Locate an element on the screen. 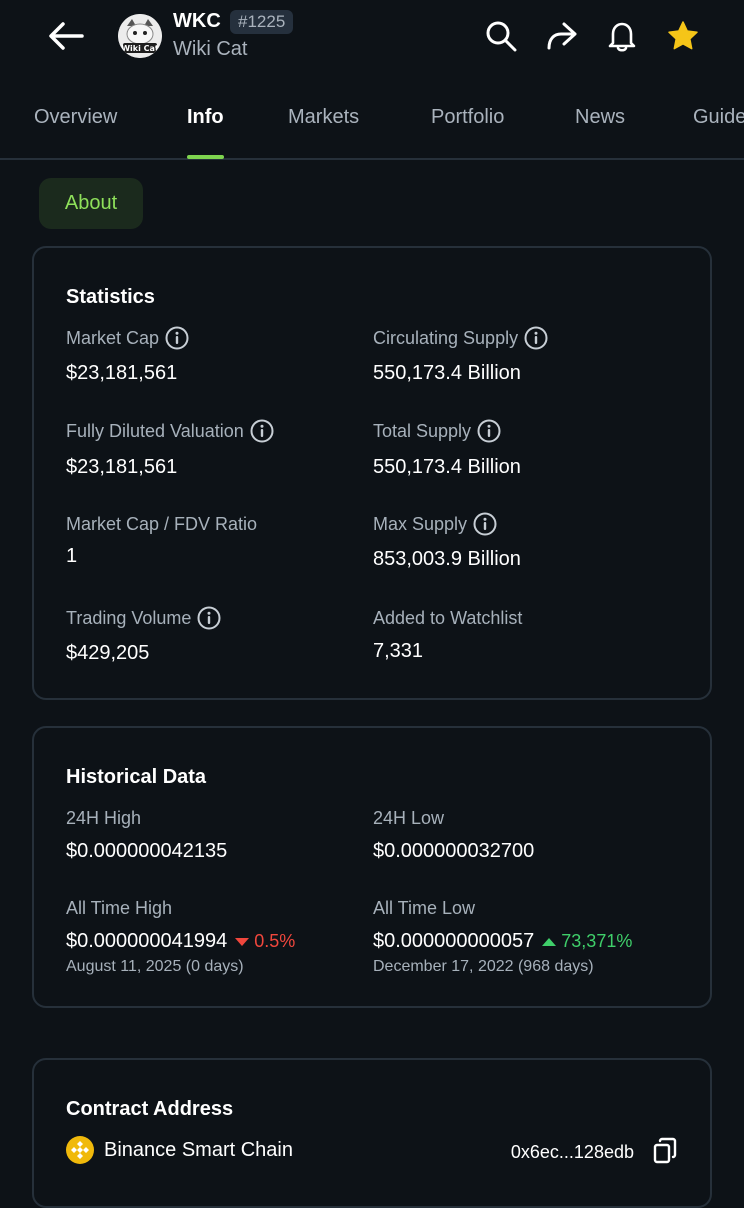 This screenshot has width=744, height=1208. tab-overview: Overview is located at coordinates (76, 117).